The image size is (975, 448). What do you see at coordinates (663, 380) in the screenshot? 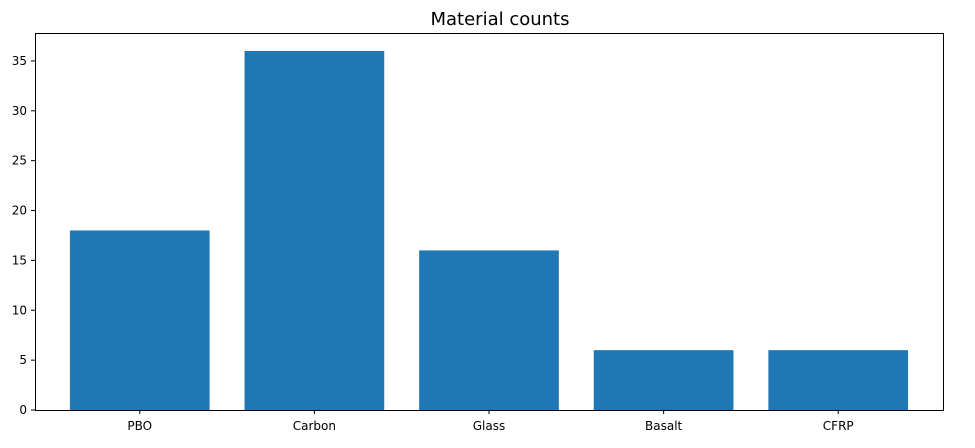
I see `bar-basalt` at bounding box center [663, 380].